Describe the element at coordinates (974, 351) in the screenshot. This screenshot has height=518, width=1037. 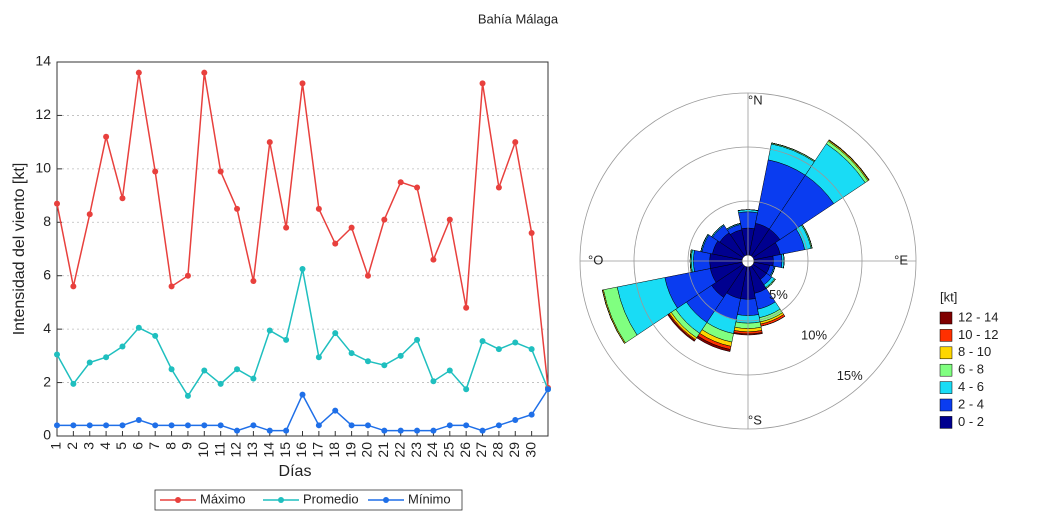
I see `legend-label: 8 - 10` at that location.